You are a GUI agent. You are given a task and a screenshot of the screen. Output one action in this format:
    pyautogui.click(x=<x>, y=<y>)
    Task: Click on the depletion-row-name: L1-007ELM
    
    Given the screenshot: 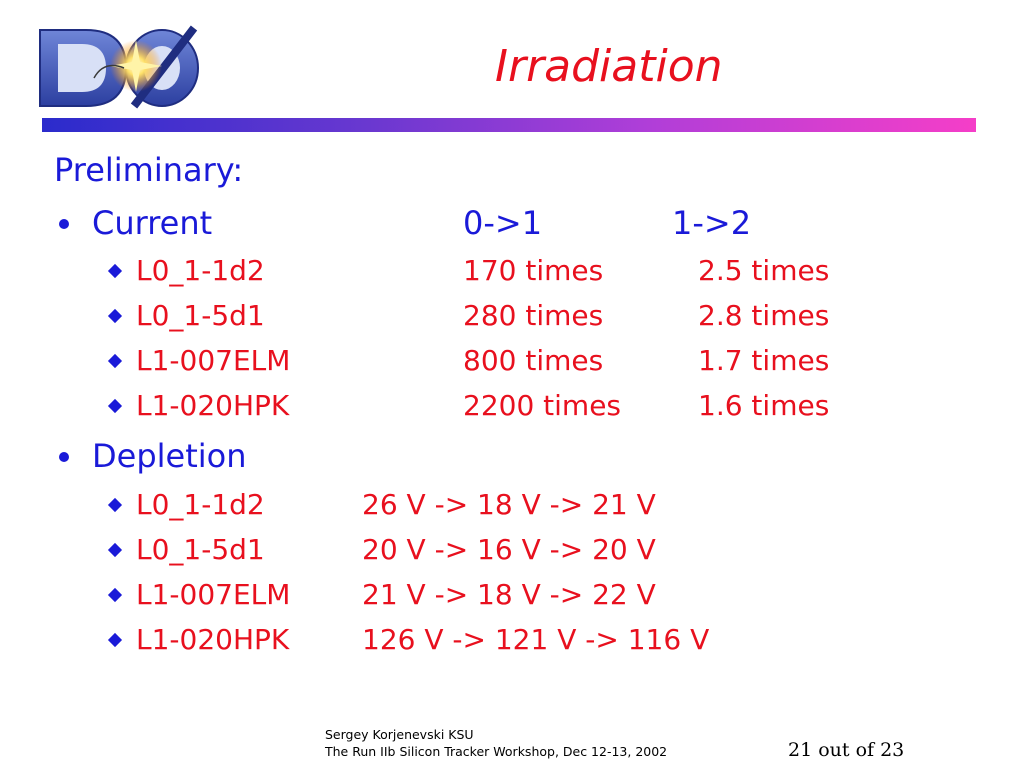 What is the action you would take?
    pyautogui.click(x=213, y=594)
    